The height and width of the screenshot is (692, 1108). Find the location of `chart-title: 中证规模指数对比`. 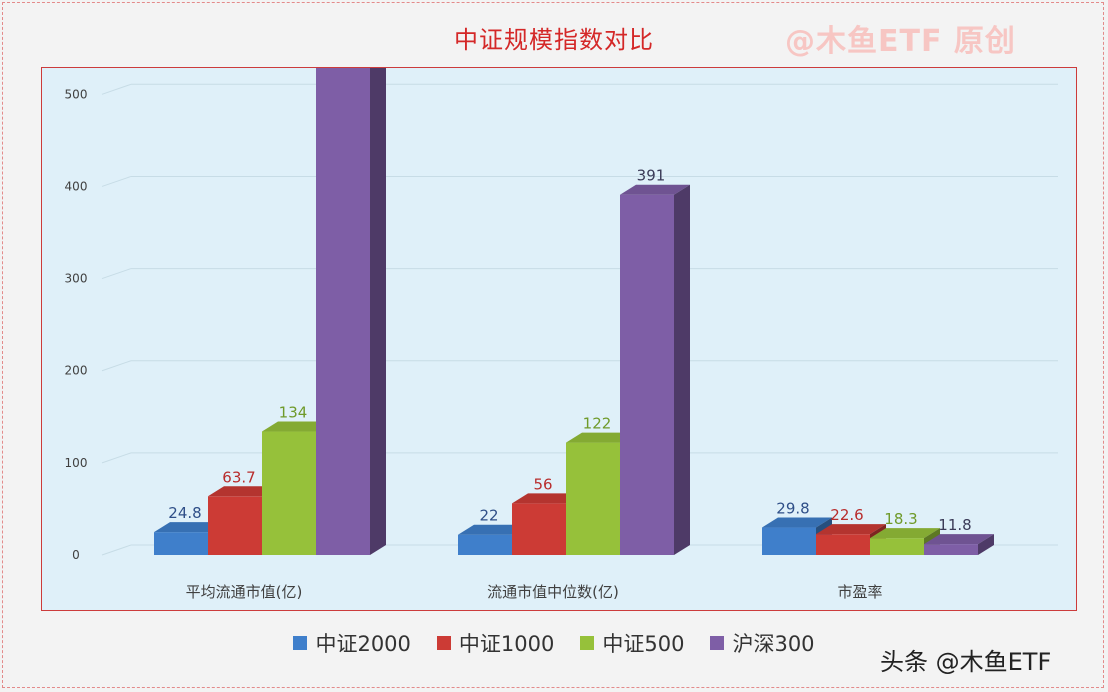

chart-title: 中证规模指数对比 is located at coordinates (554, 40).